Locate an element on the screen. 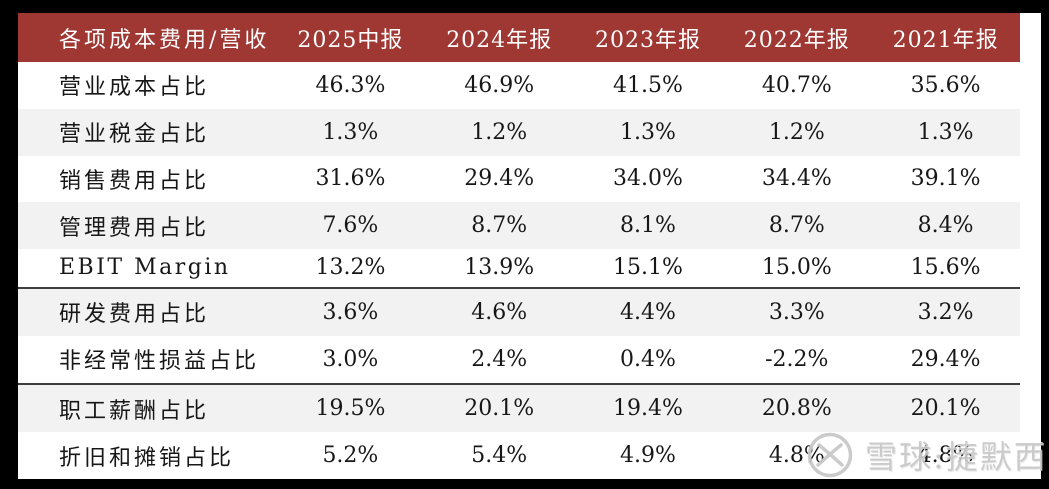  cell-value: 40.7% is located at coordinates (797, 85).